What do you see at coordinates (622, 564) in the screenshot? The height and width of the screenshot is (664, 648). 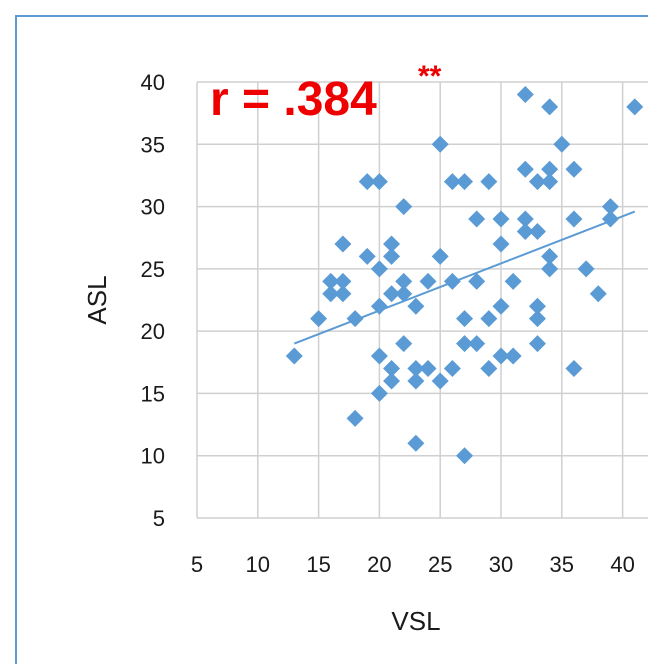 I see `x-tick-label: 40` at bounding box center [622, 564].